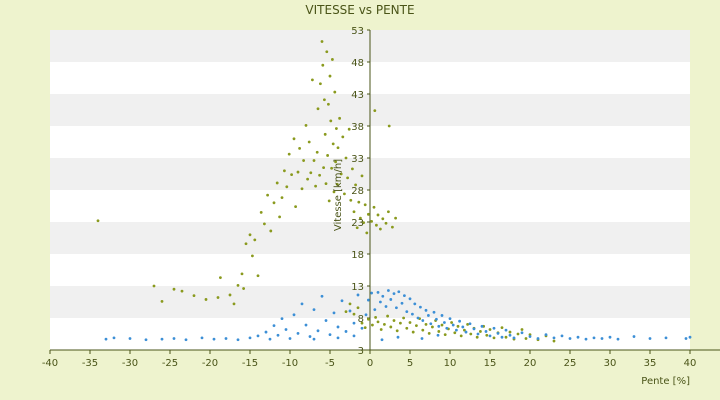 This screenshot has width=720, height=400. Describe the element at coordinates (357, 287) in the screenshot. I see `y-tick-label: 13` at that location.